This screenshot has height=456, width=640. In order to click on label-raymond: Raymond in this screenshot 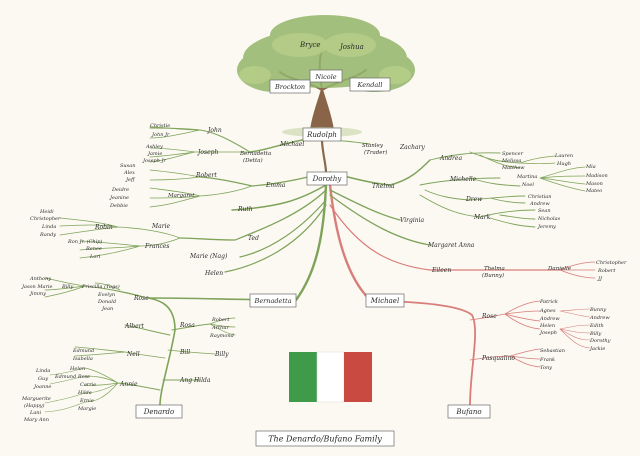, I will do `click(221, 336)`.